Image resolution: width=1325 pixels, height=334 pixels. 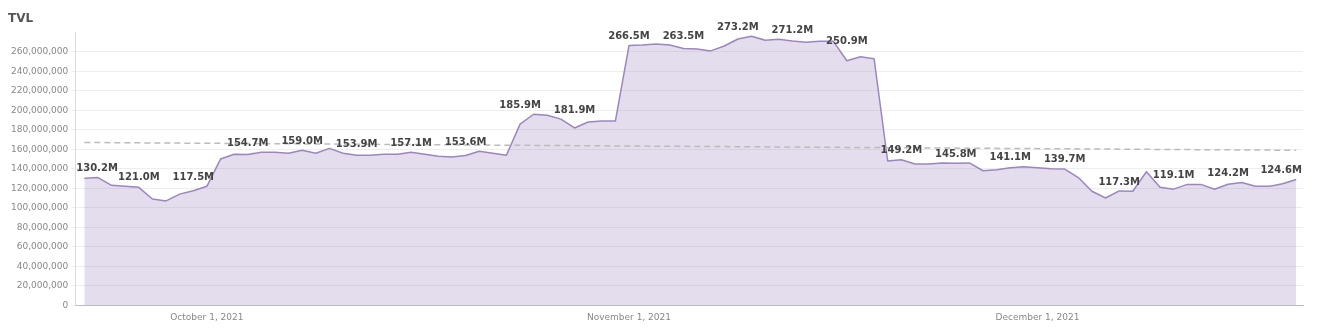 I want to click on y-tick-label: 0, so click(x=65, y=304).